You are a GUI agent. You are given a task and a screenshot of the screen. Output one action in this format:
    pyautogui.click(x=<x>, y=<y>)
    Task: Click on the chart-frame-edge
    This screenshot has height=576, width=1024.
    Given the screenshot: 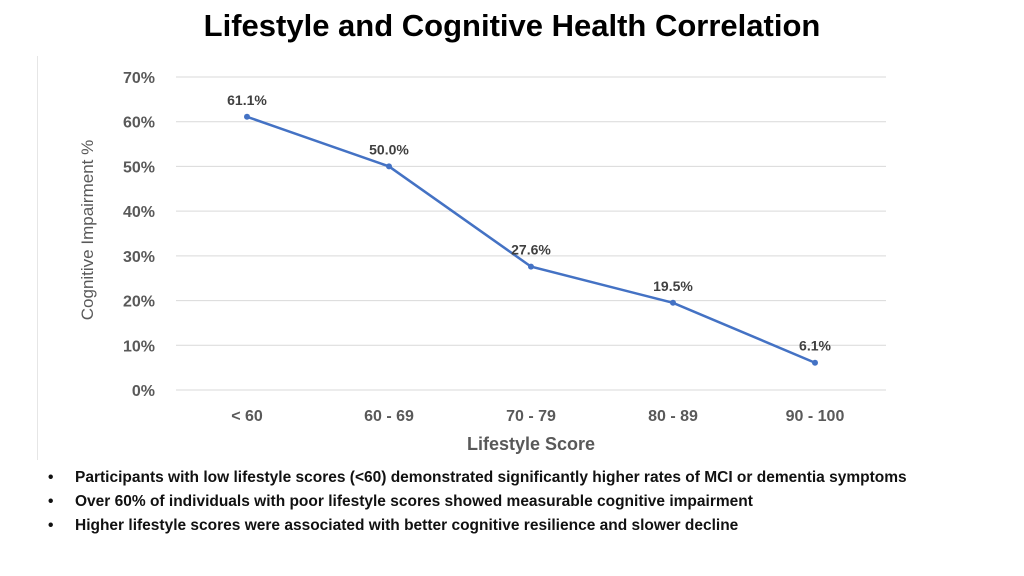 What is the action you would take?
    pyautogui.click(x=37, y=258)
    